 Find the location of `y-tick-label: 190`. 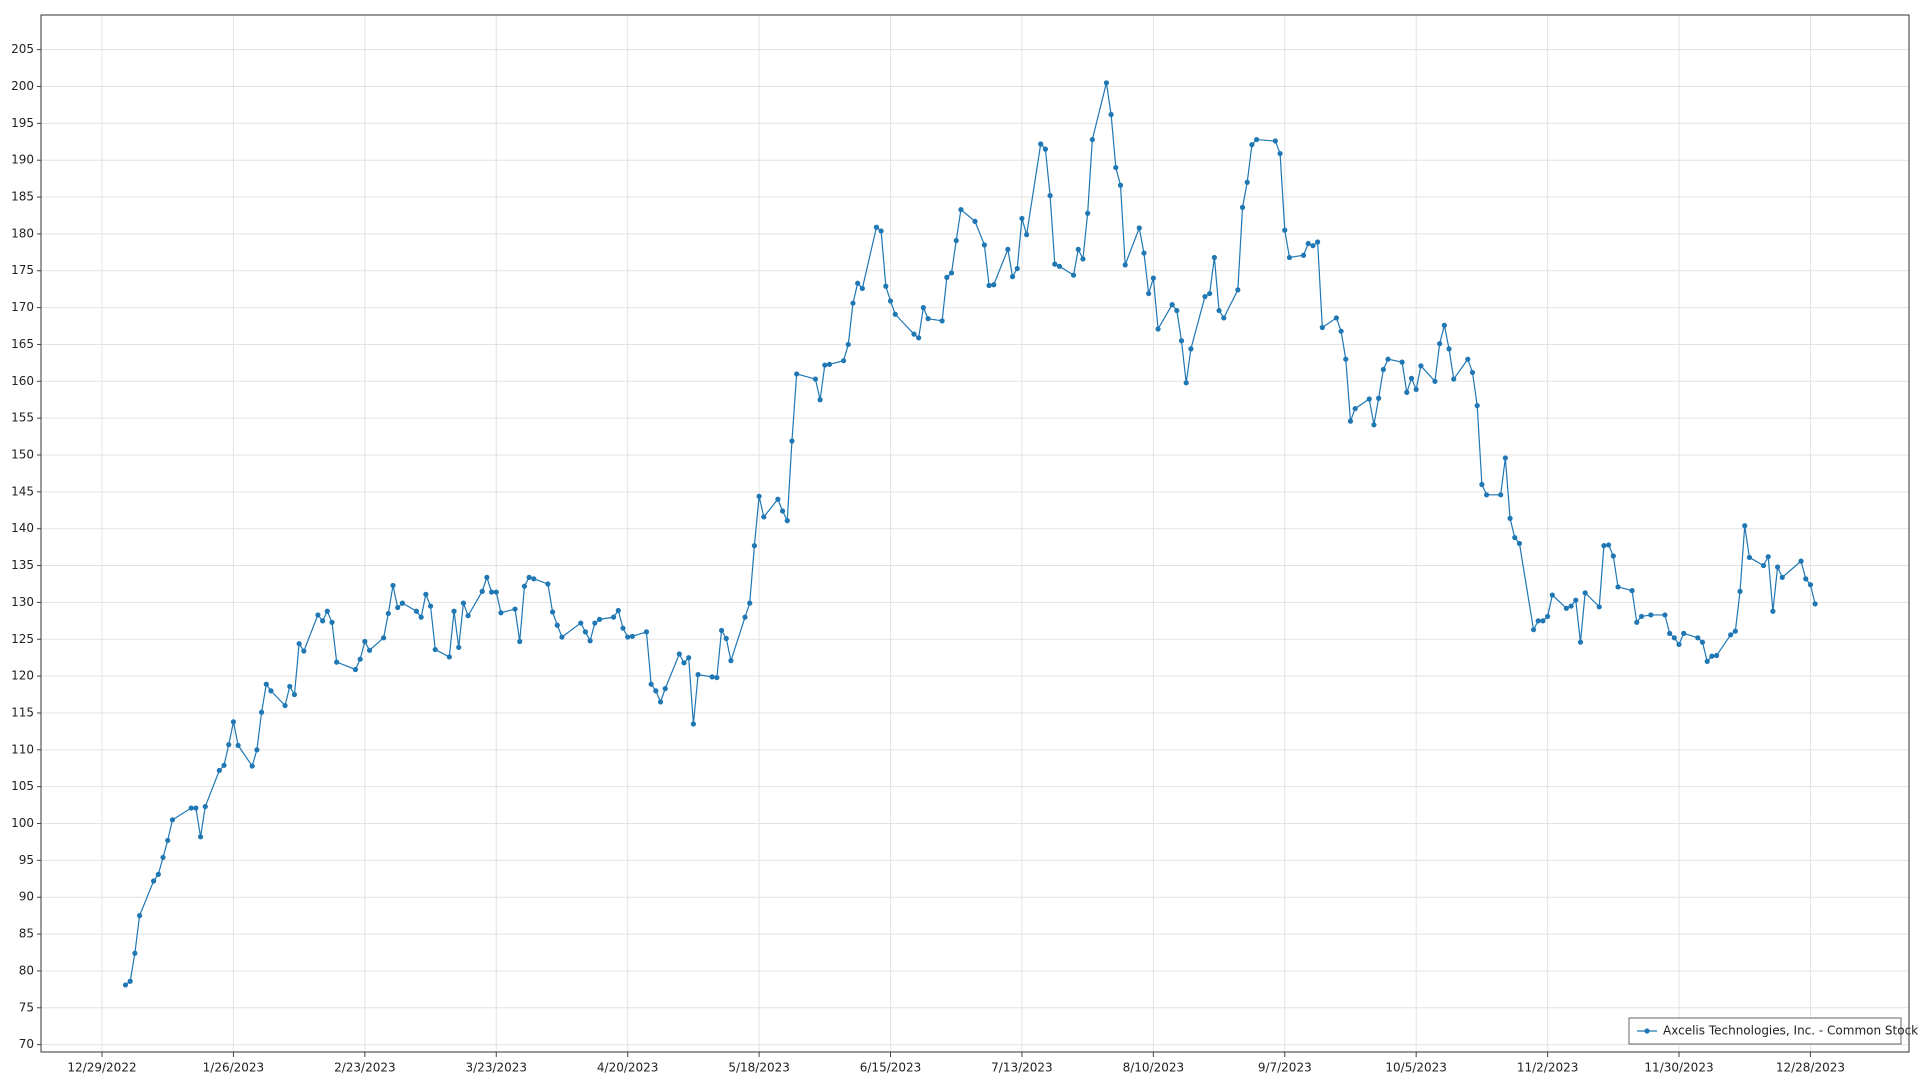

y-tick-label: 190 is located at coordinates (22, 160).